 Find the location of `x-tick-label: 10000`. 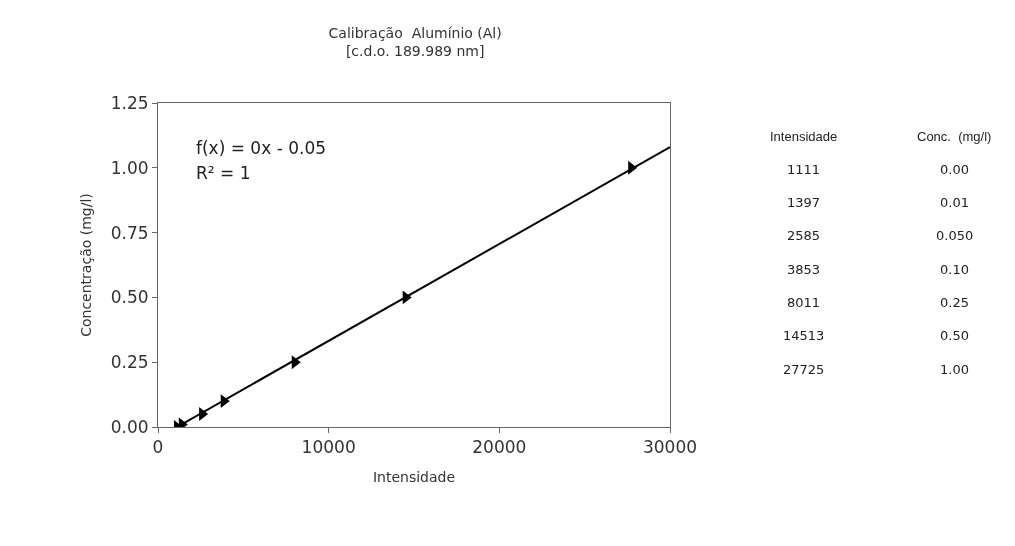

x-tick-label: 10000 is located at coordinates (328, 447).